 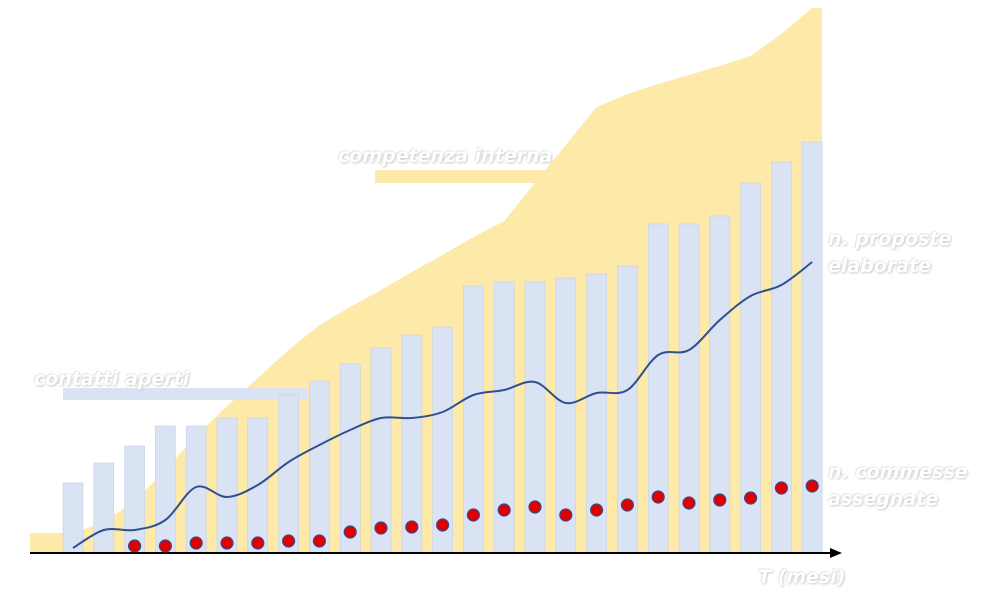 What do you see at coordinates (112, 379) in the screenshot?
I see `bar-label: contatti aperti` at bounding box center [112, 379].